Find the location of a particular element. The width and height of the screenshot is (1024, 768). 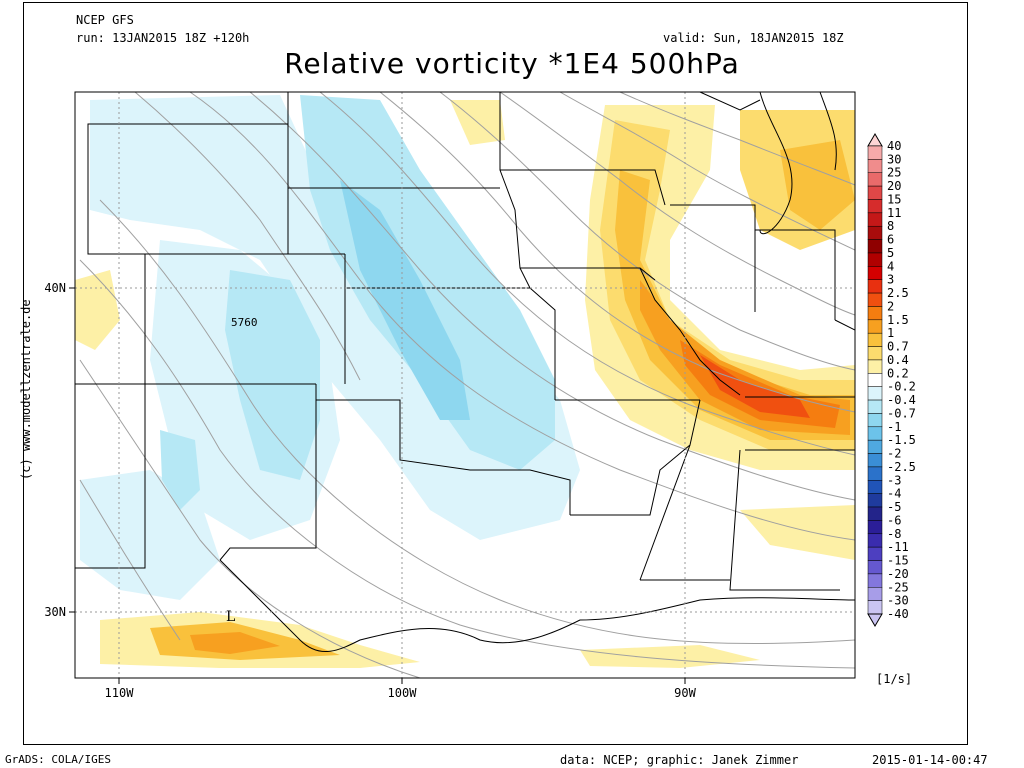

colorbar-level-label: 1.5 is located at coordinates (898, 320).